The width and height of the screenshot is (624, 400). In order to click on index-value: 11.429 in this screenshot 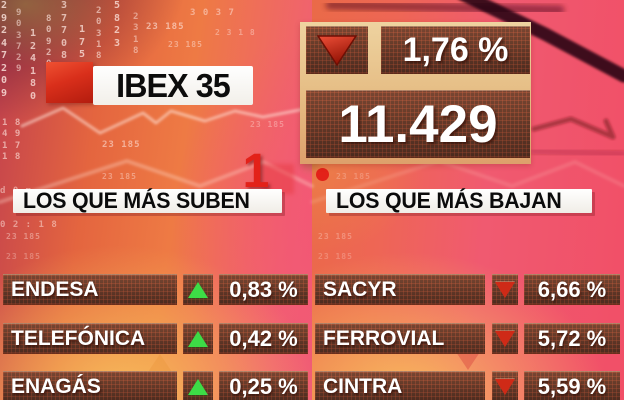, I will do `click(418, 124)`.